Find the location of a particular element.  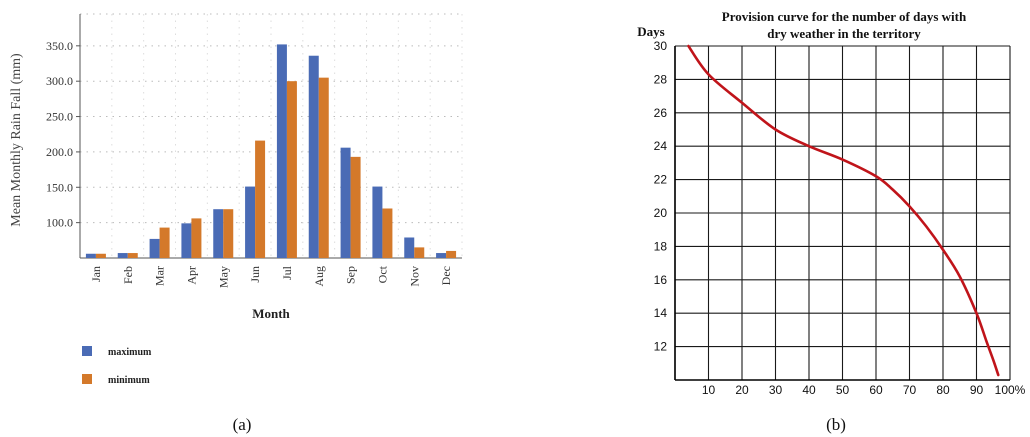

x-tick-label: Dec is located at coordinates (446, 275).